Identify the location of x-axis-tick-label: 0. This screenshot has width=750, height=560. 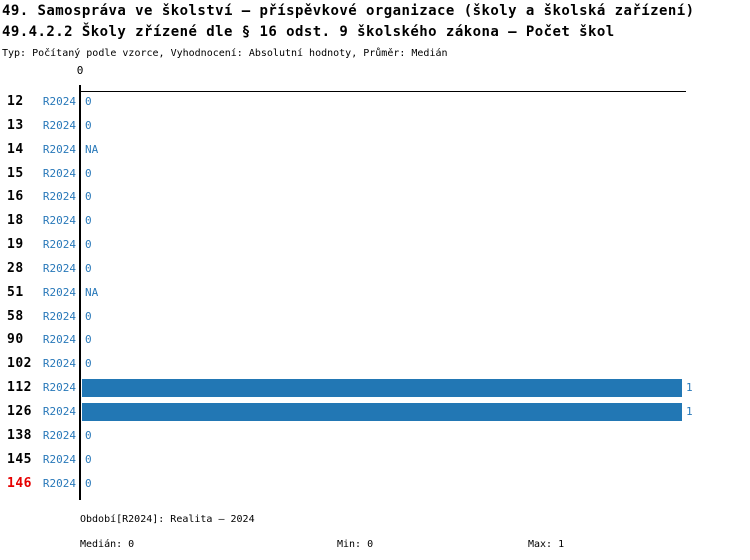
(80, 70).